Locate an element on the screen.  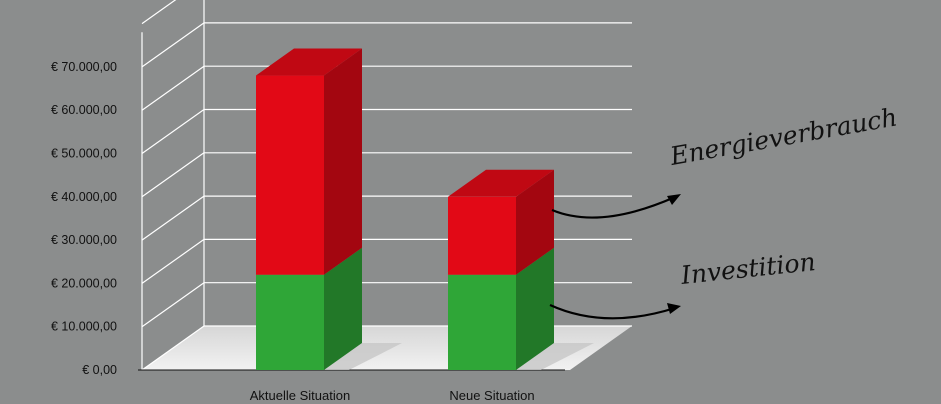
y-tick-label: € 40.000,00 is located at coordinates (84, 197).